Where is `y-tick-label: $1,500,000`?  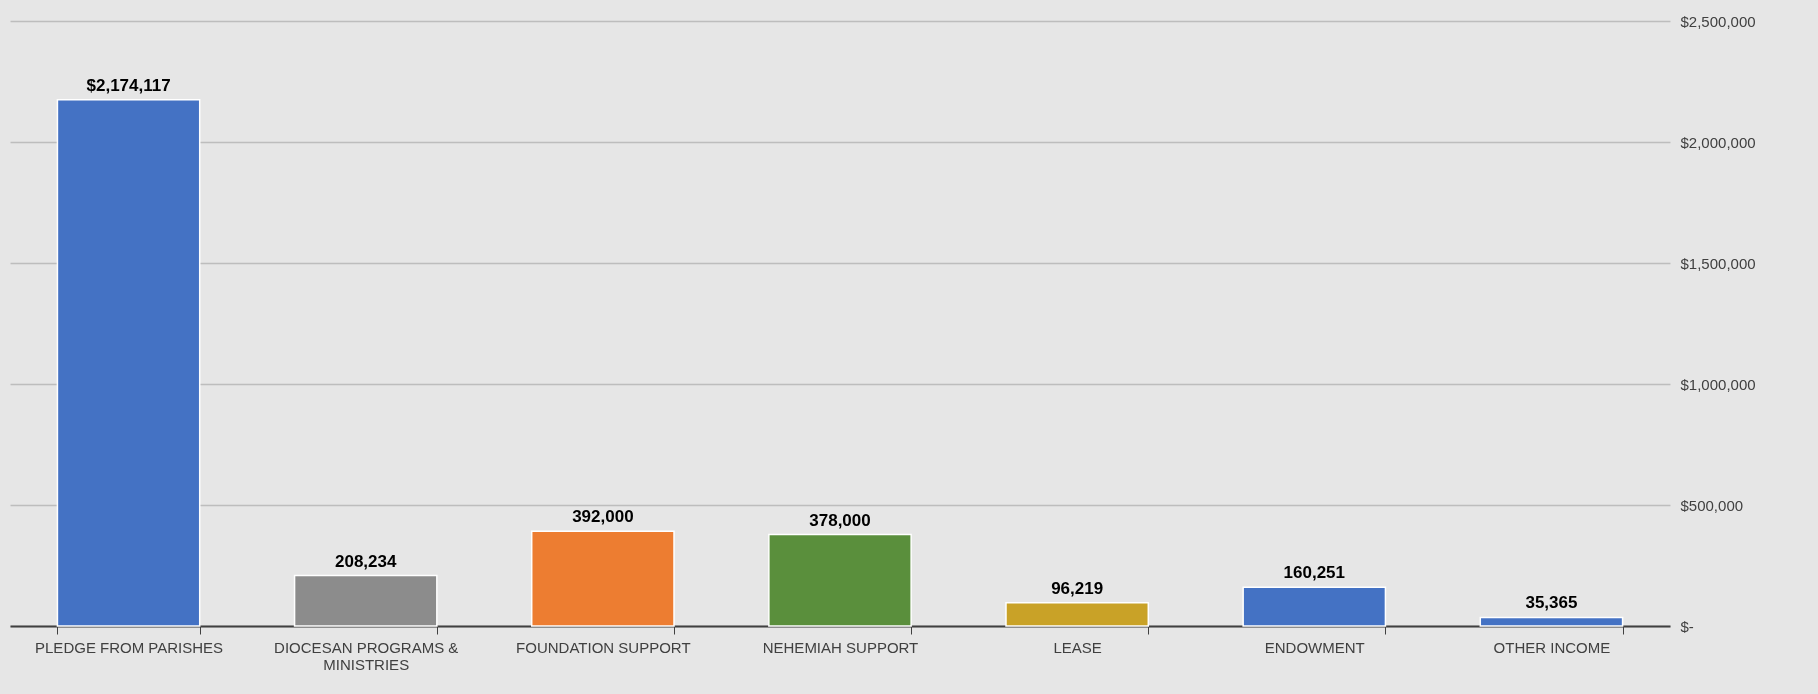
y-tick-label: $1,500,000 is located at coordinates (1718, 263).